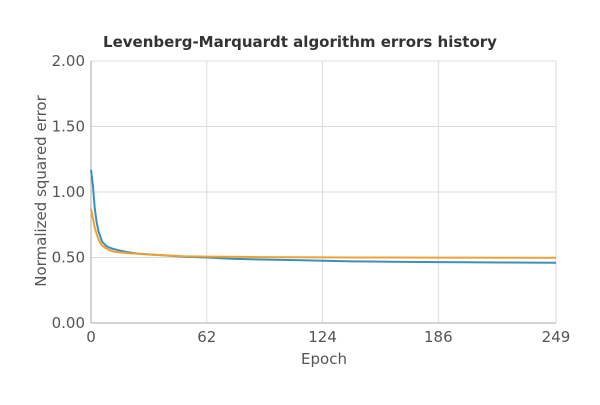 This screenshot has width=600, height=405. I want to click on x-tick-label: 249, so click(556, 337).